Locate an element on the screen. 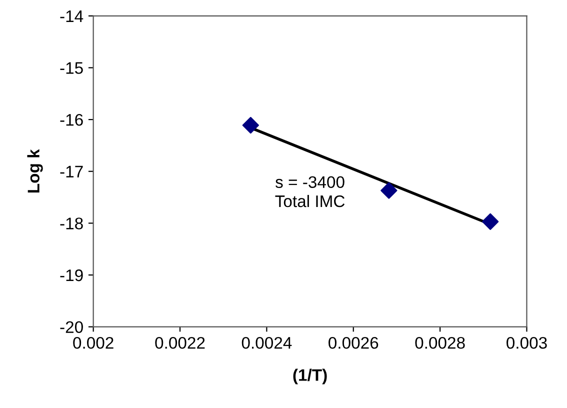  x-tick-label: 0.002 is located at coordinates (93, 342).